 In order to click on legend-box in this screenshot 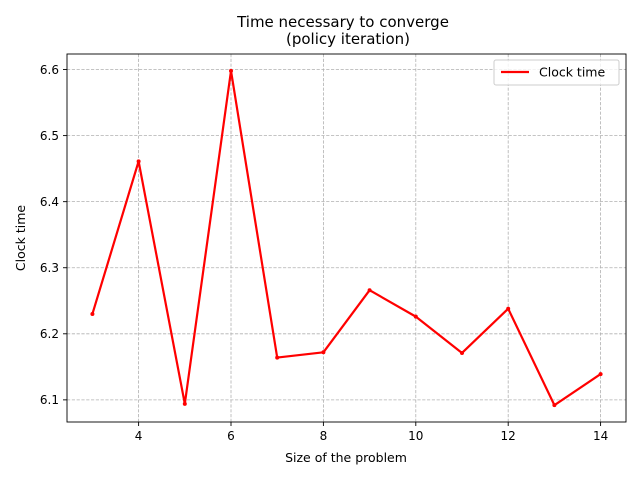, I will do `click(556, 72)`.